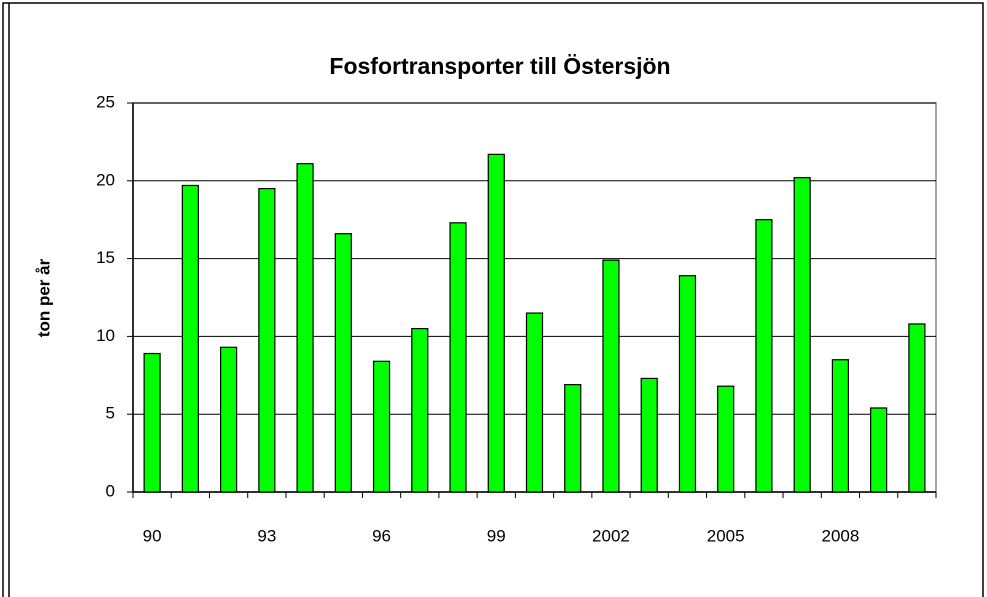  Describe the element at coordinates (110, 490) in the screenshot. I see `y-tick-label: 0` at that location.